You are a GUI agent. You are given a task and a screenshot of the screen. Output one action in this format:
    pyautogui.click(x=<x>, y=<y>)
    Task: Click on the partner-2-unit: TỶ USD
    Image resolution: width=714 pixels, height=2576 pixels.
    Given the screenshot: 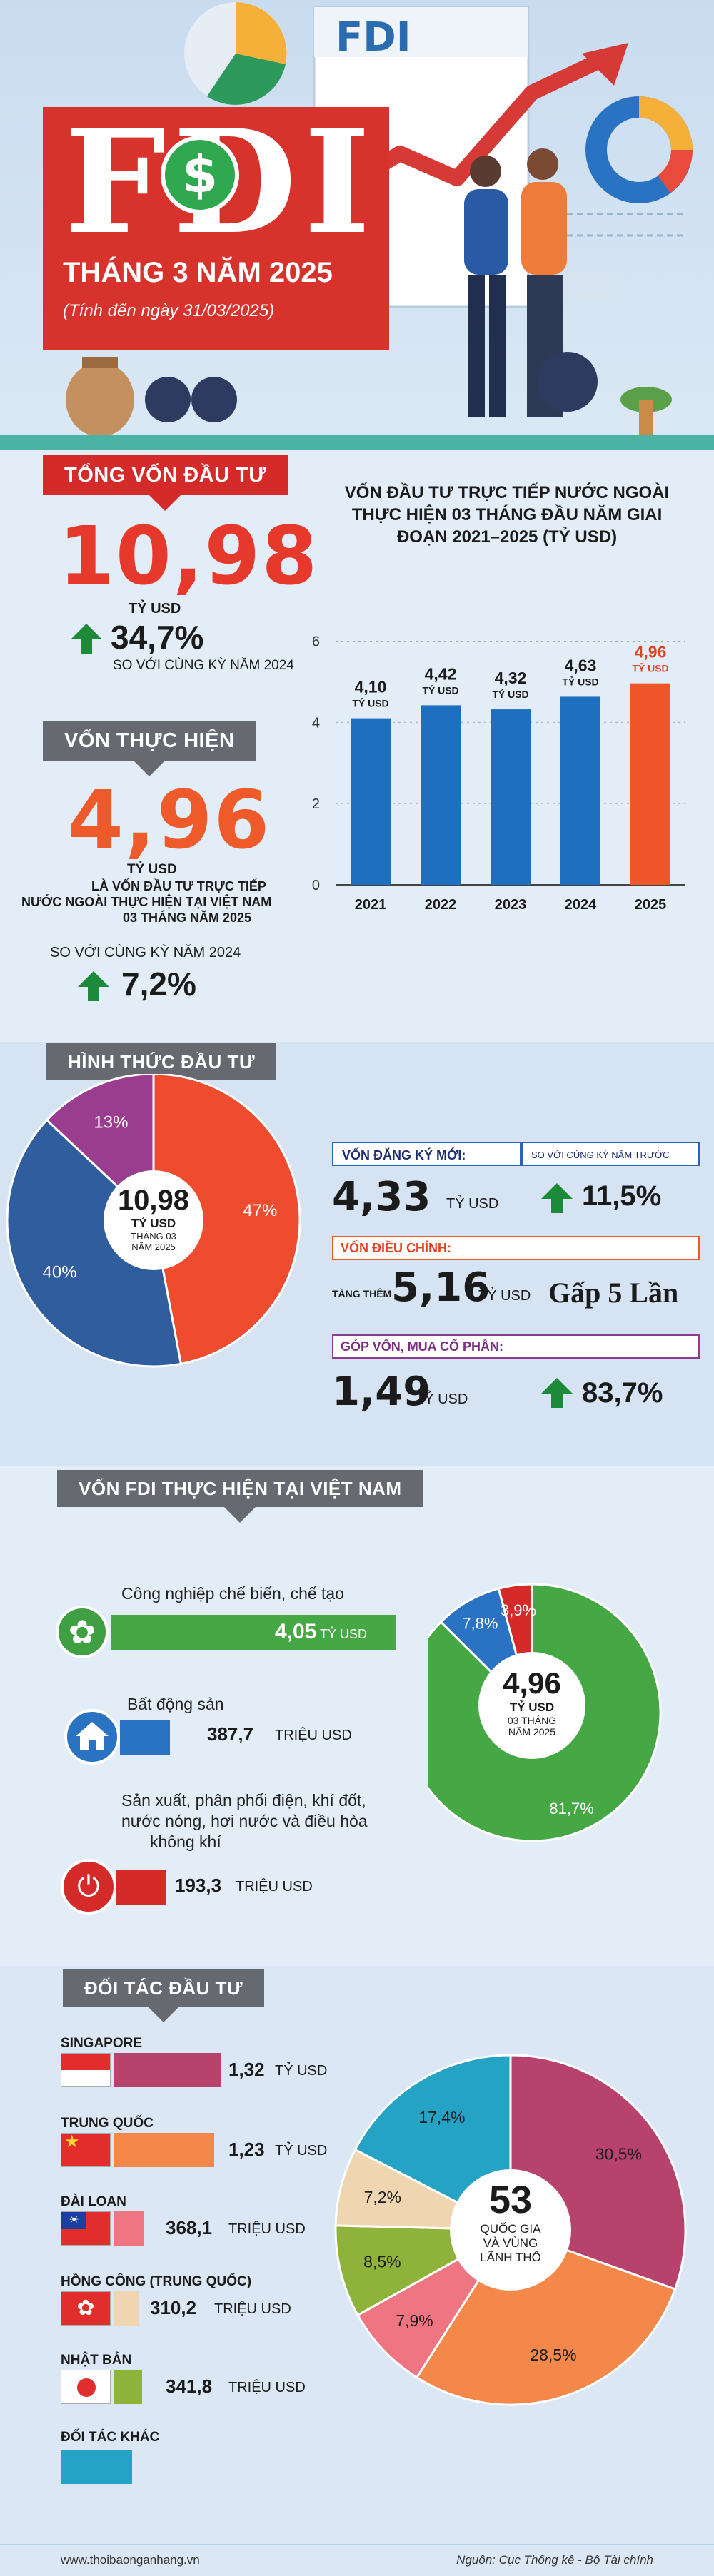 What is the action you would take?
    pyautogui.click(x=301, y=2151)
    